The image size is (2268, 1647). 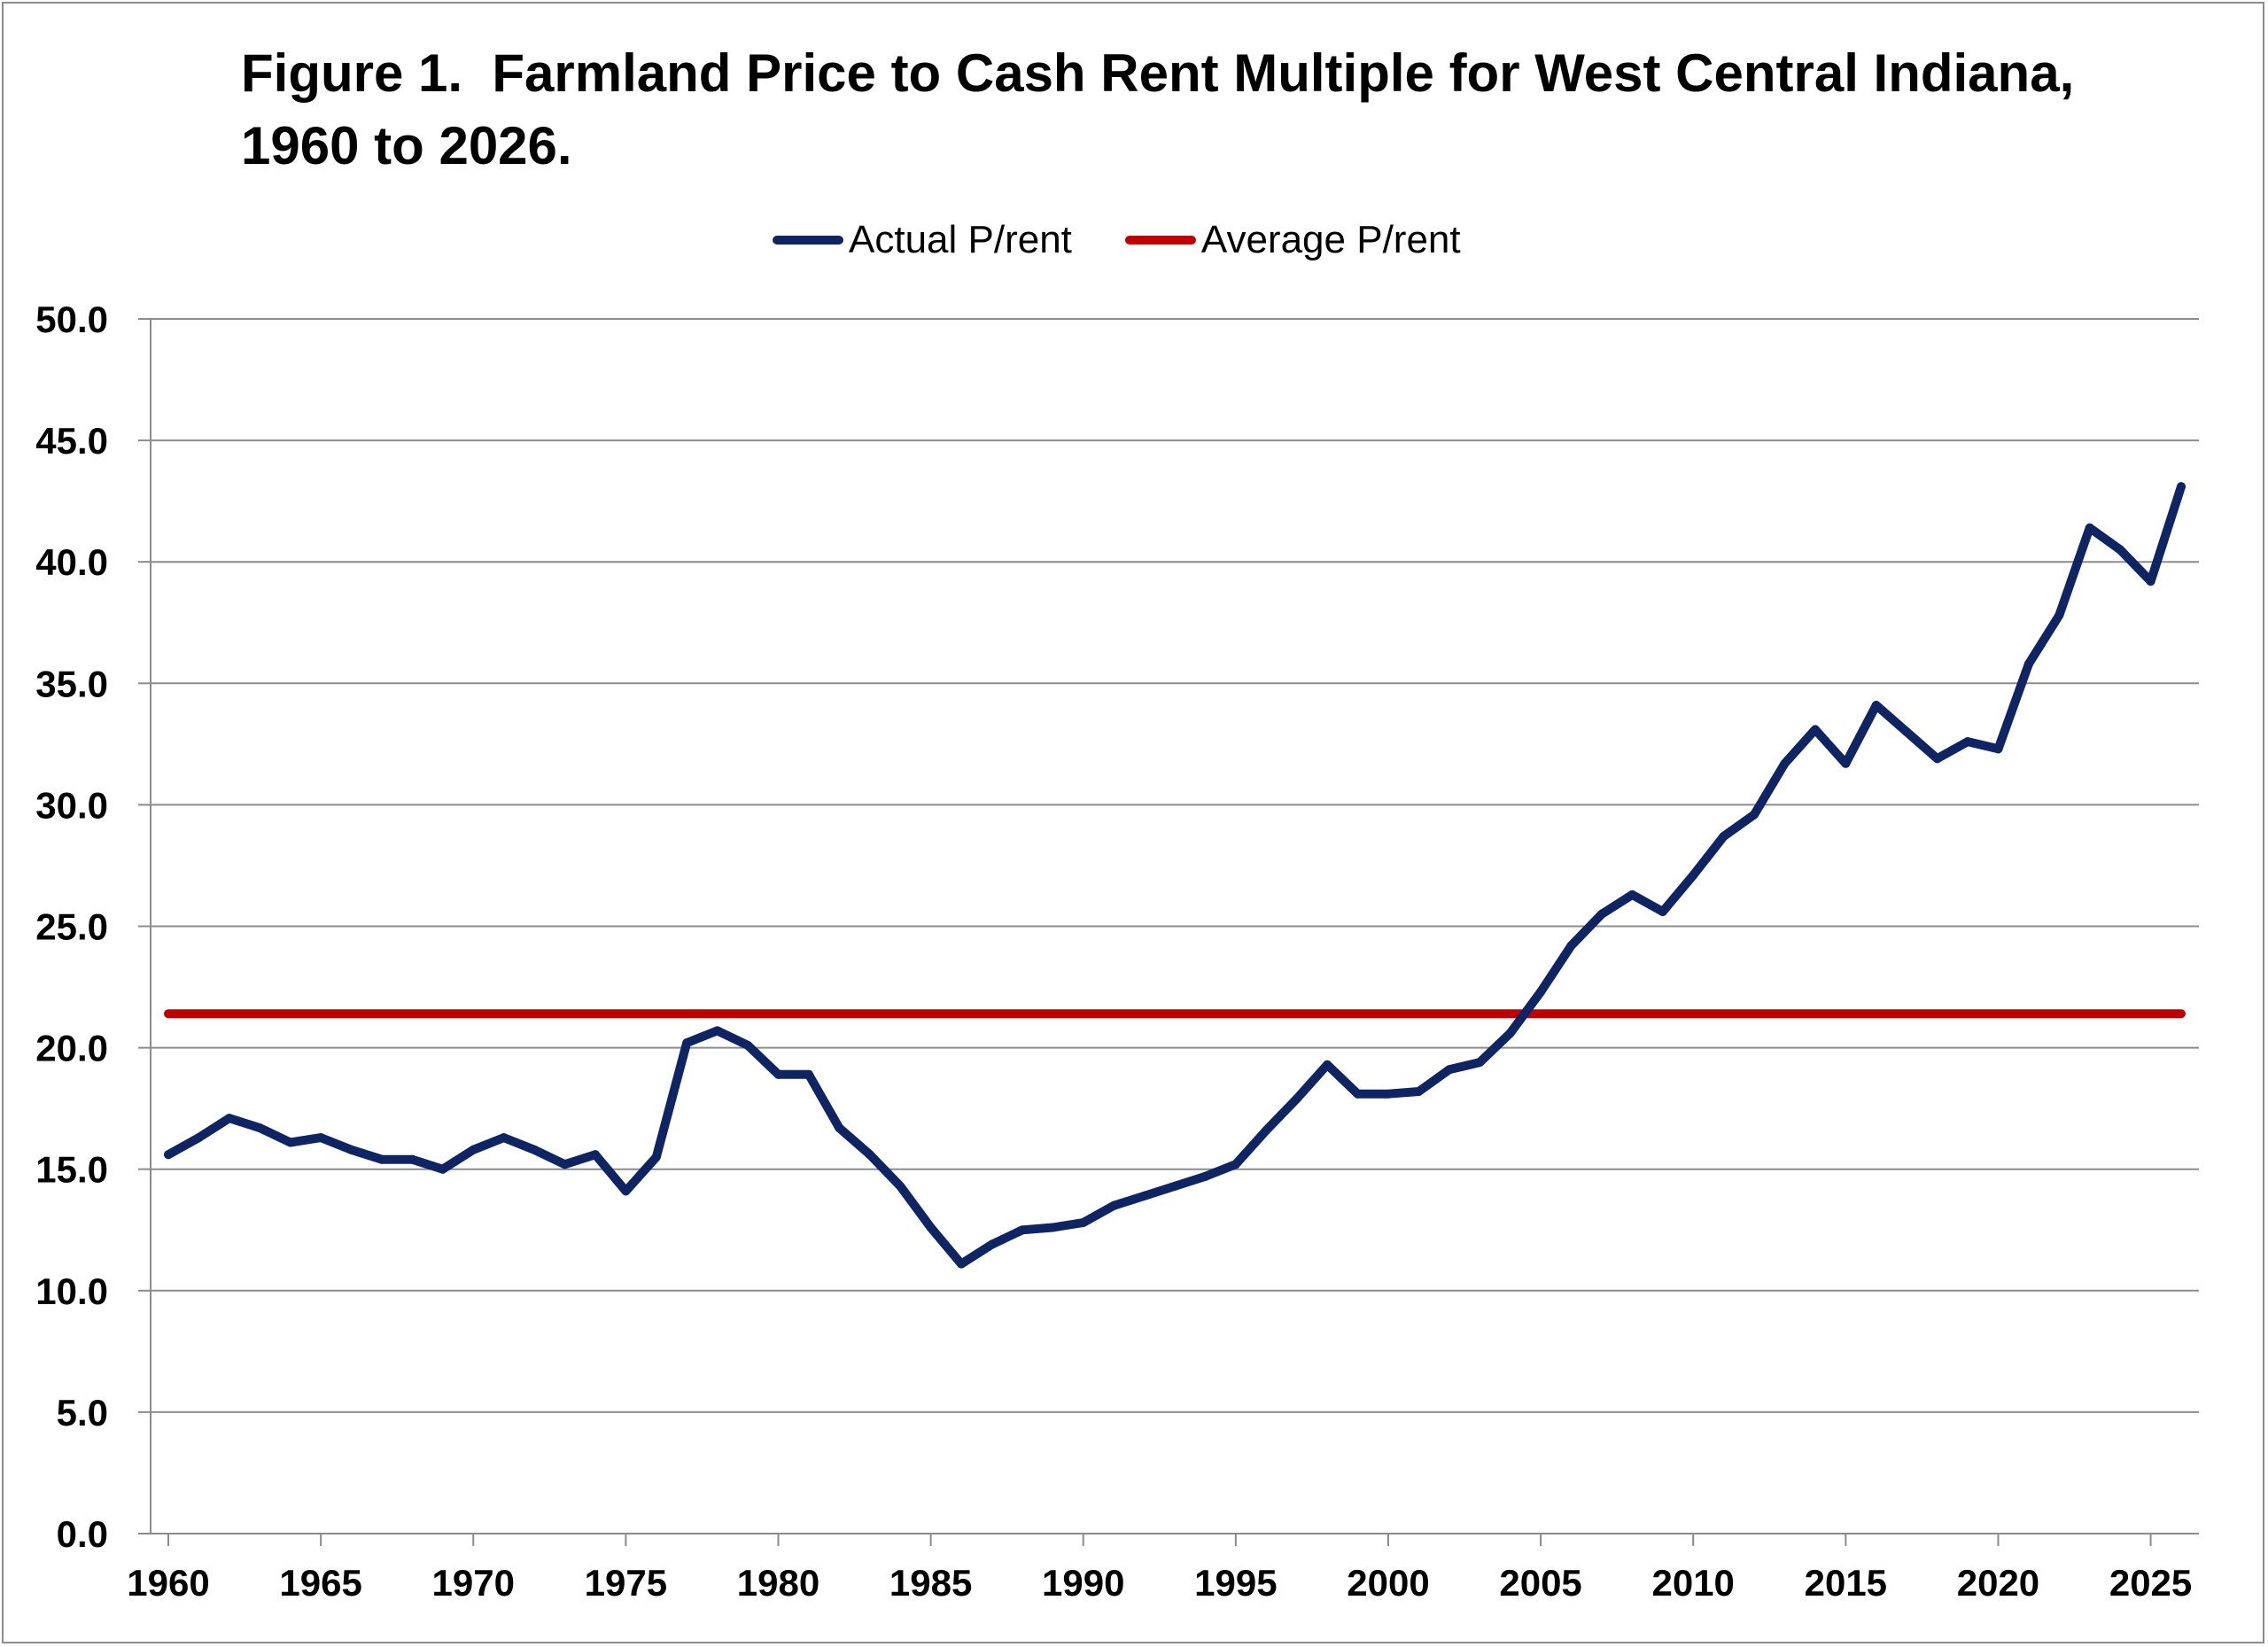 What do you see at coordinates (351, 1149) in the screenshot?
I see `data-point-actual-1966` at bounding box center [351, 1149].